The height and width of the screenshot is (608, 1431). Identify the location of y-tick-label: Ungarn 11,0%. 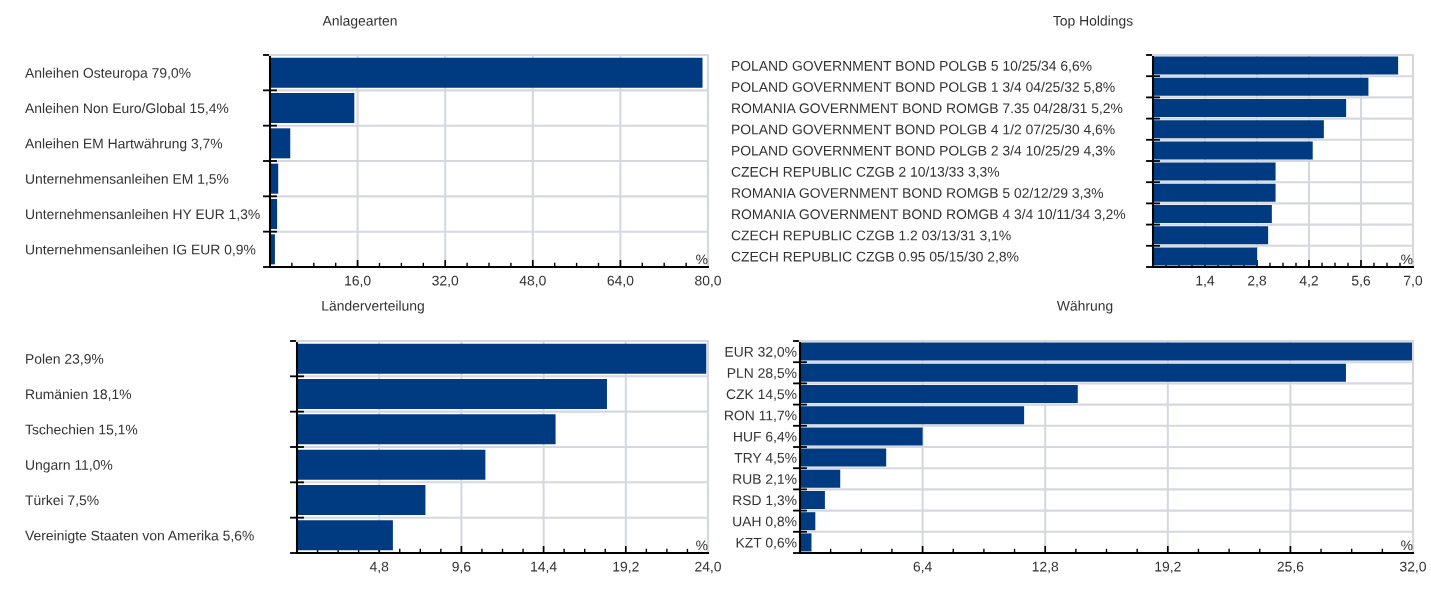
(69, 466).